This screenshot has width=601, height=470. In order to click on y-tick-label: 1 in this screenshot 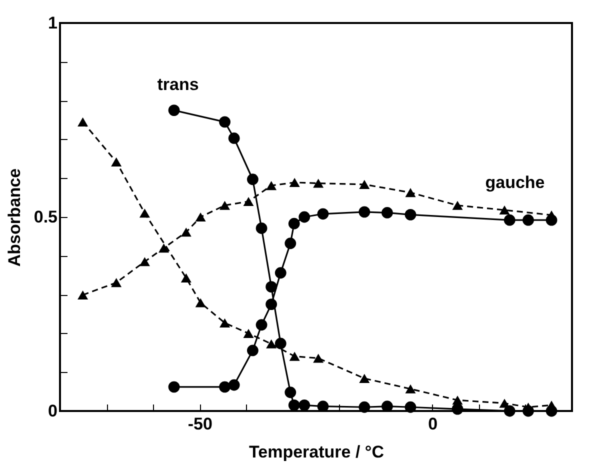, I will do `click(53, 23)`.